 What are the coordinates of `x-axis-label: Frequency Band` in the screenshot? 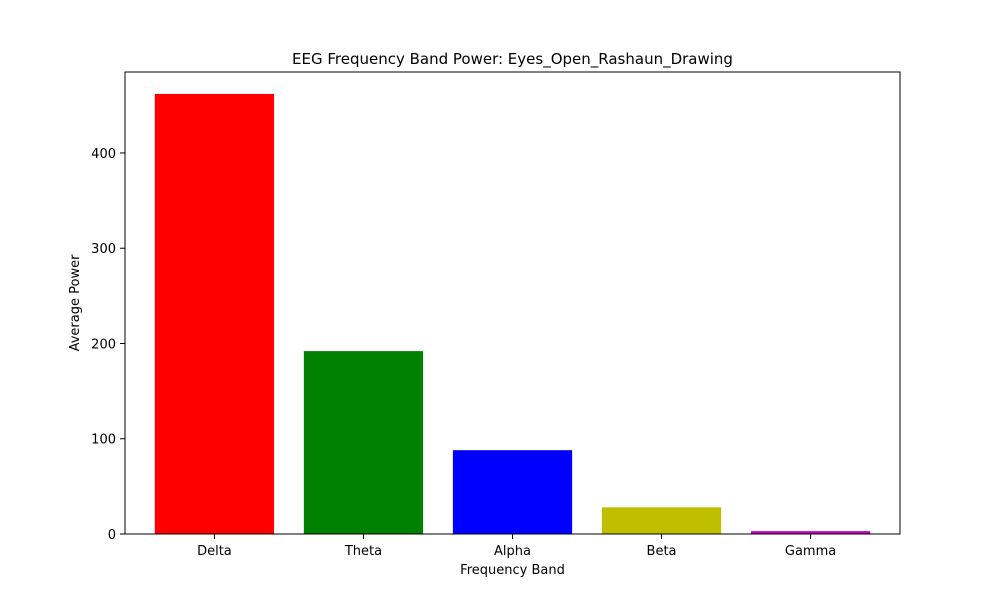 It's located at (512, 570).